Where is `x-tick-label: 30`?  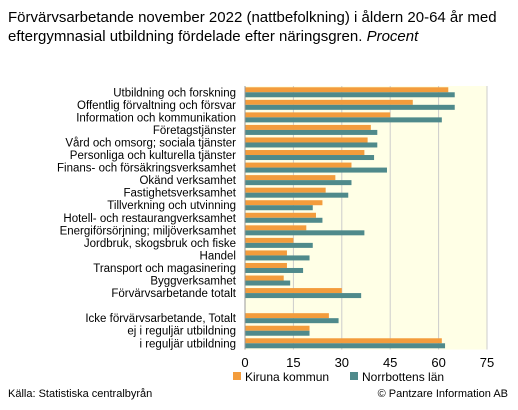 x-tick-label: 30 is located at coordinates (342, 362).